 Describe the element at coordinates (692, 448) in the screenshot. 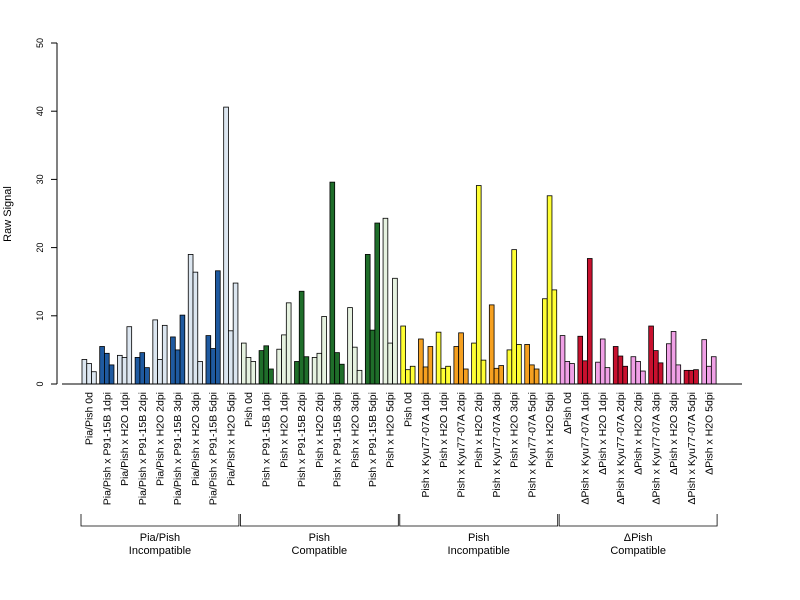

I see `x-tick-label: ΔPish x Kyu77-07A 5dpi` at that location.